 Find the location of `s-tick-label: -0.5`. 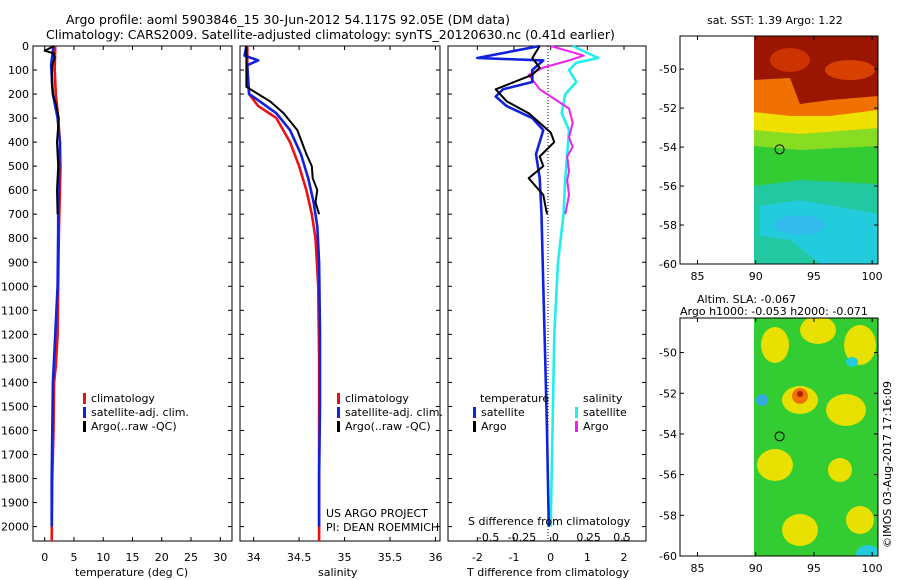

s-tick-label: -0.5 is located at coordinates (488, 537).